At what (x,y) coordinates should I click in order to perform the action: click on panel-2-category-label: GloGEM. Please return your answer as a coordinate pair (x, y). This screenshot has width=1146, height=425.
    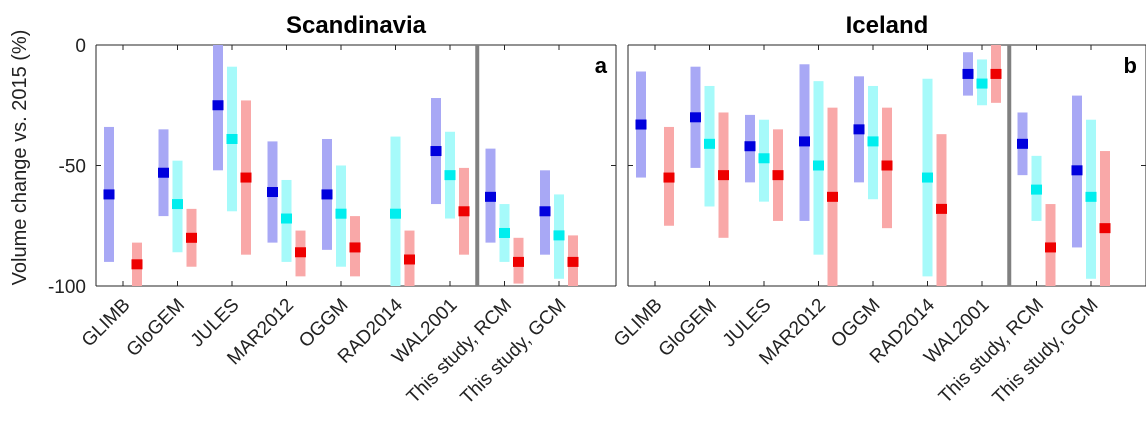
    Looking at the image, I should click on (688, 328).